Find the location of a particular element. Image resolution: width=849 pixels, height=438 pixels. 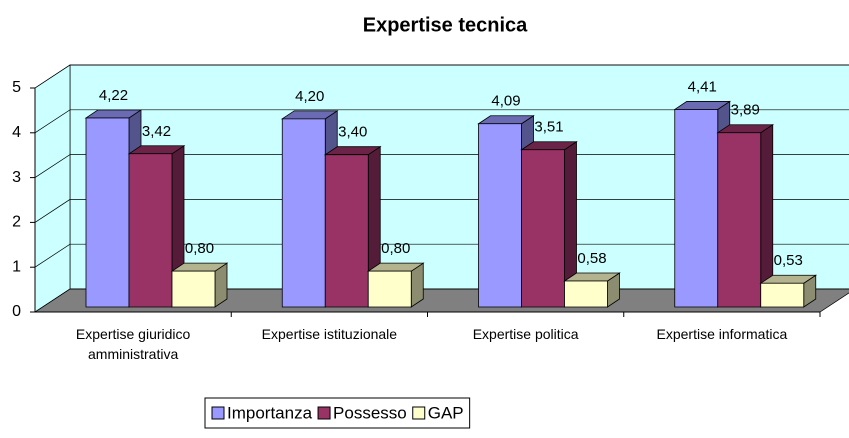

legend-label: GAP is located at coordinates (446, 412).